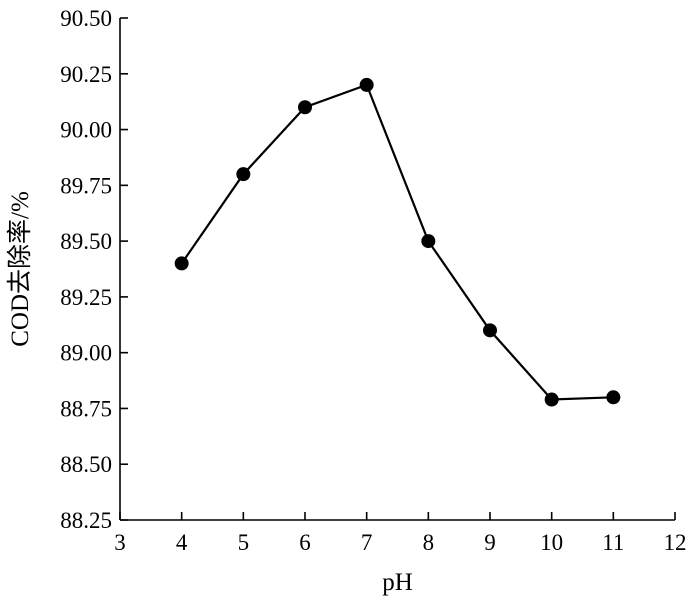 The height and width of the screenshot is (601, 700). Describe the element at coordinates (490, 542) in the screenshot. I see `x-tick-label: 9` at that location.